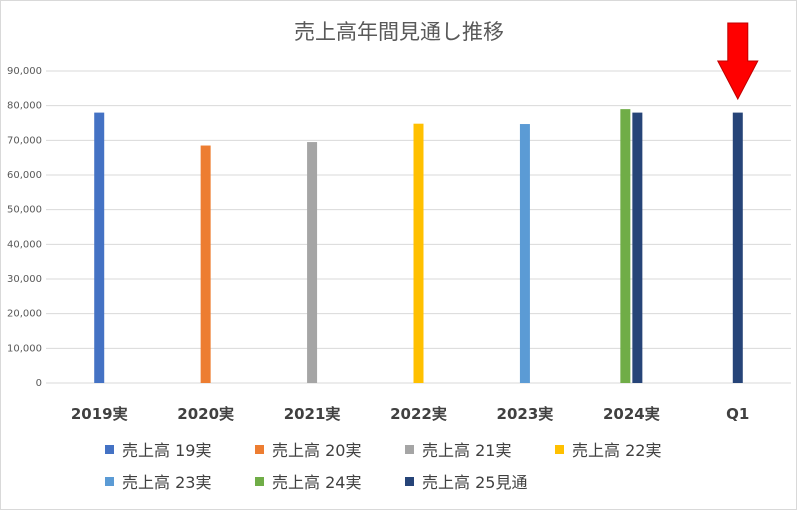  Describe the element at coordinates (474, 482) in the screenshot. I see `legend-label: 売上高 25見通` at that location.